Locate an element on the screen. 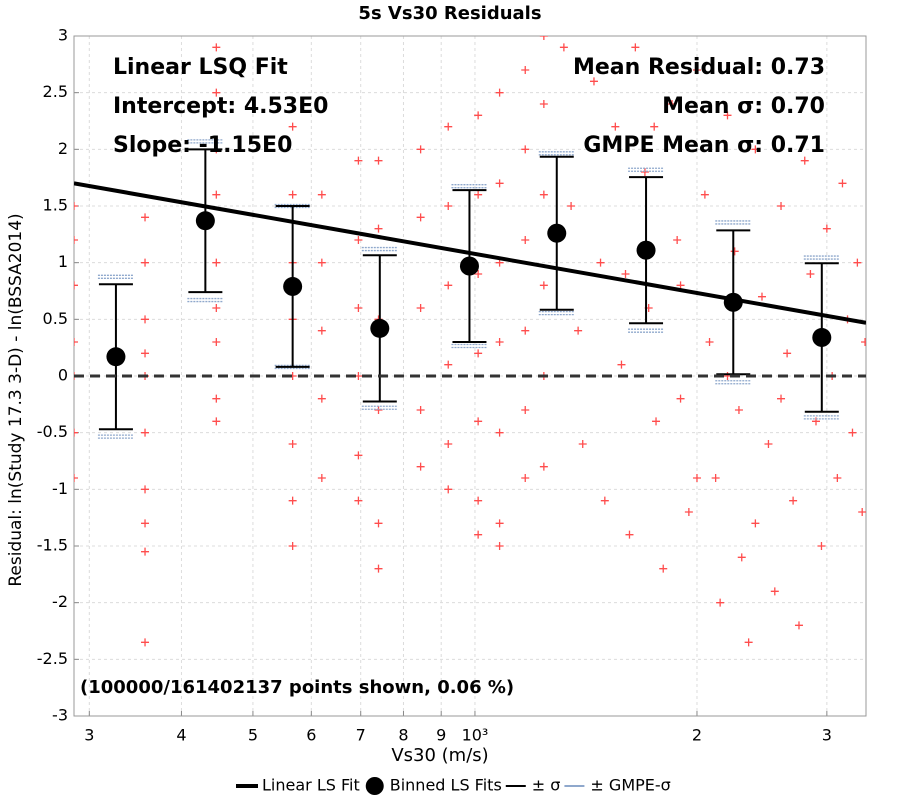 This screenshot has height=800, width=900. y-tick-label: -2.5 is located at coordinates (52, 658).